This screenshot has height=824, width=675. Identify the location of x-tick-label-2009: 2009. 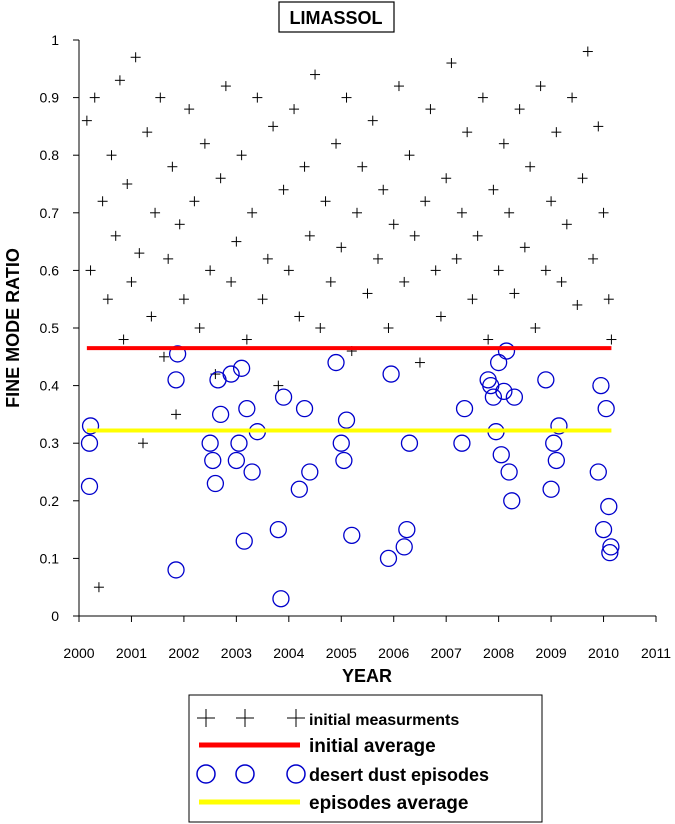
(551, 653).